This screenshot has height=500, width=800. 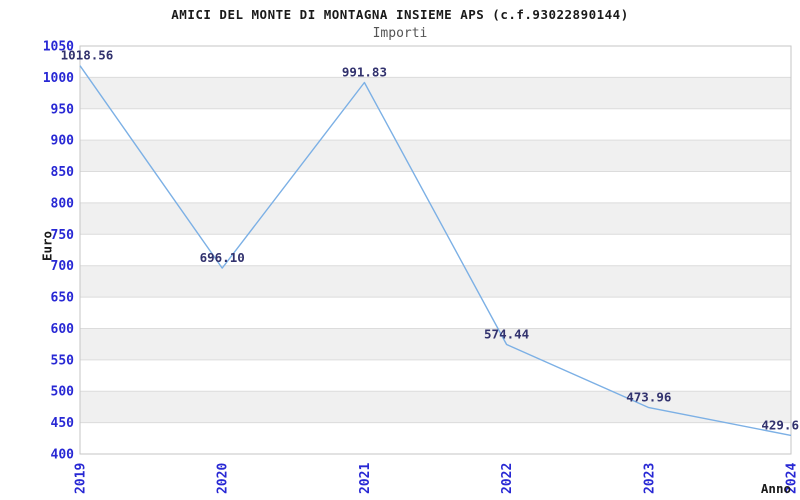 I want to click on y-tick-label: 900, so click(x=63, y=141).